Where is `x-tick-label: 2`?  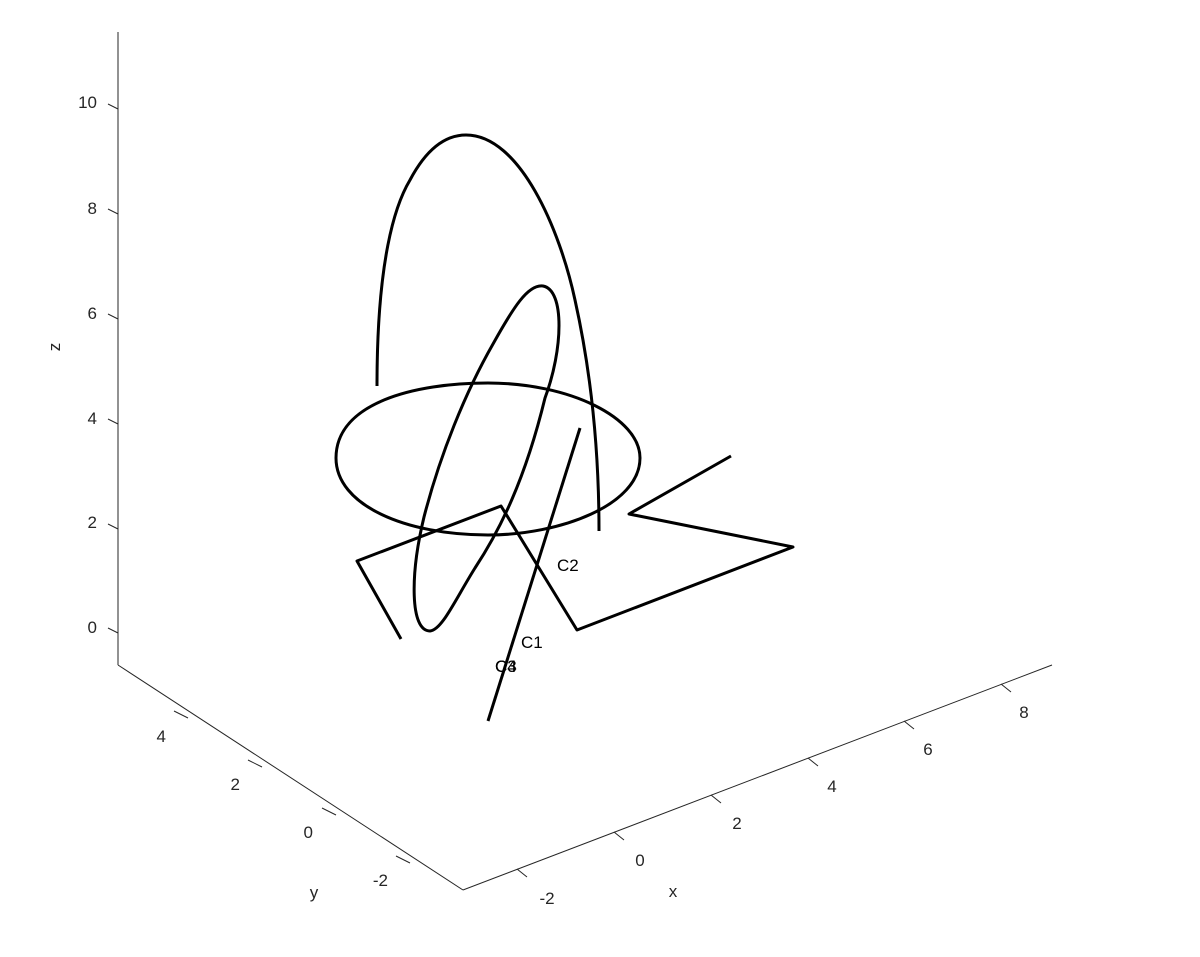 x-tick-label: 2 is located at coordinates (736, 823).